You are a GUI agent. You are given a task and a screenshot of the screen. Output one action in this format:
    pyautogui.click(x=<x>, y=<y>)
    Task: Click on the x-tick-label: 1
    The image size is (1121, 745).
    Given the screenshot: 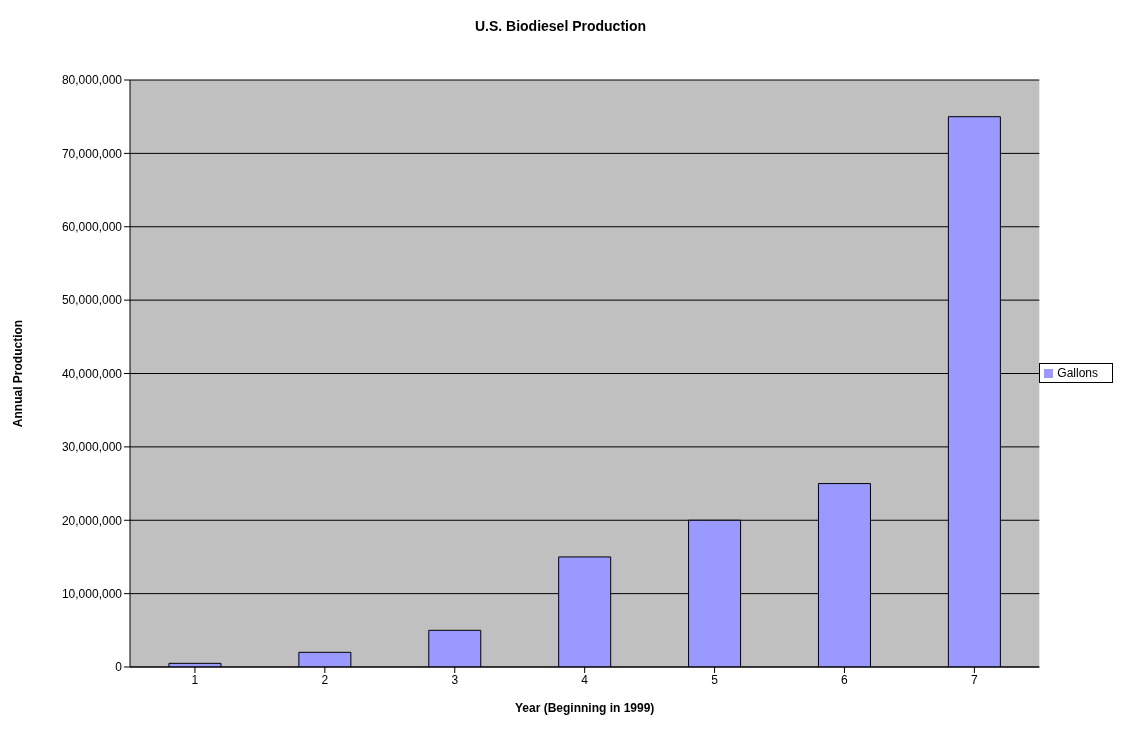 What is the action you would take?
    pyautogui.click(x=195, y=679)
    